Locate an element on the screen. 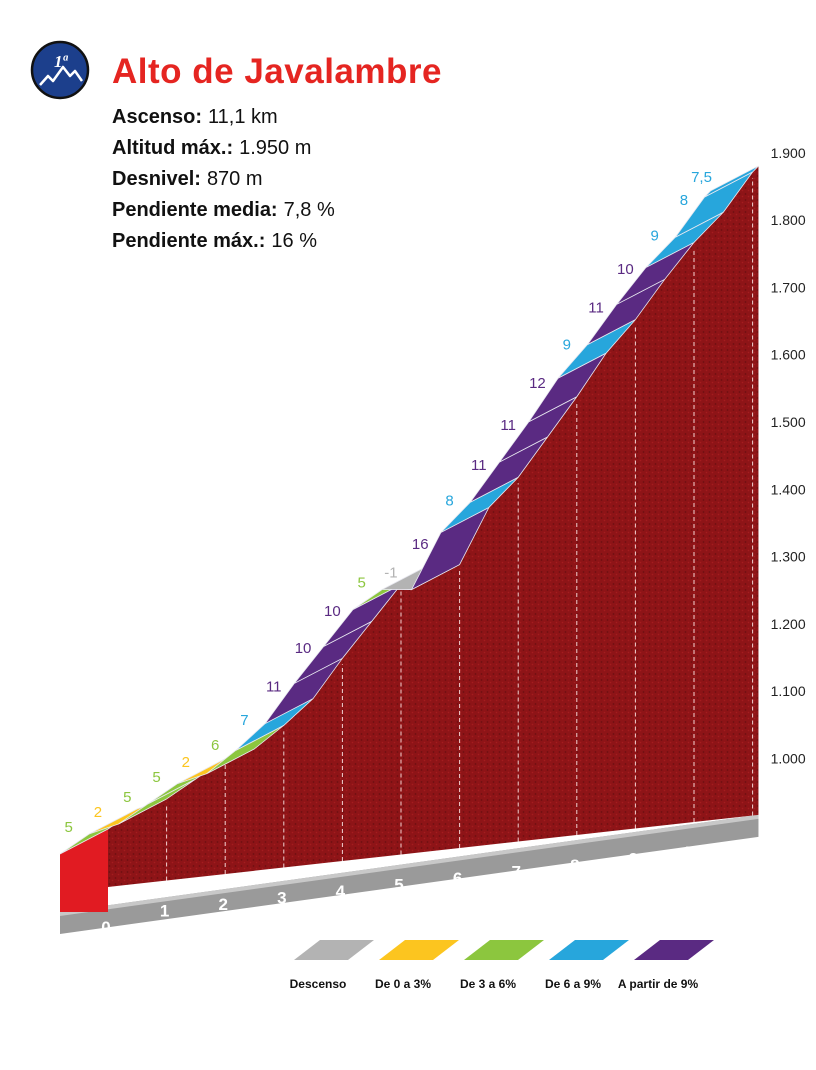  badge-label: 1ª is located at coordinates (61, 61).